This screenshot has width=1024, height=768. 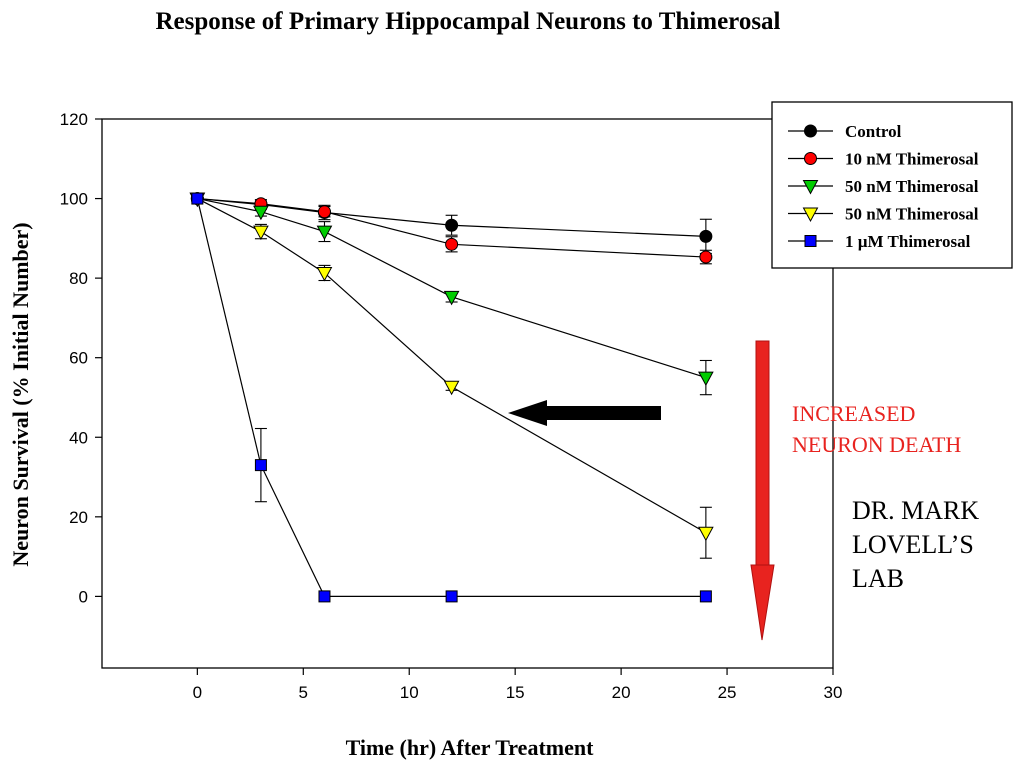 I want to click on y-tick-label: 120, so click(x=74, y=119).